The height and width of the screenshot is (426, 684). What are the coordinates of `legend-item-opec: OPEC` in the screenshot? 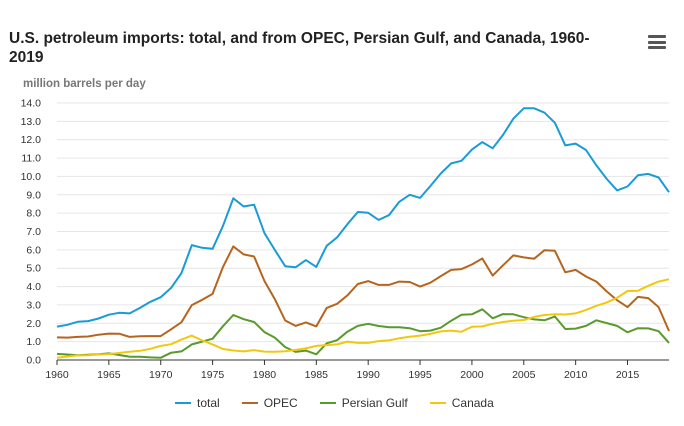 It's located at (269, 403).